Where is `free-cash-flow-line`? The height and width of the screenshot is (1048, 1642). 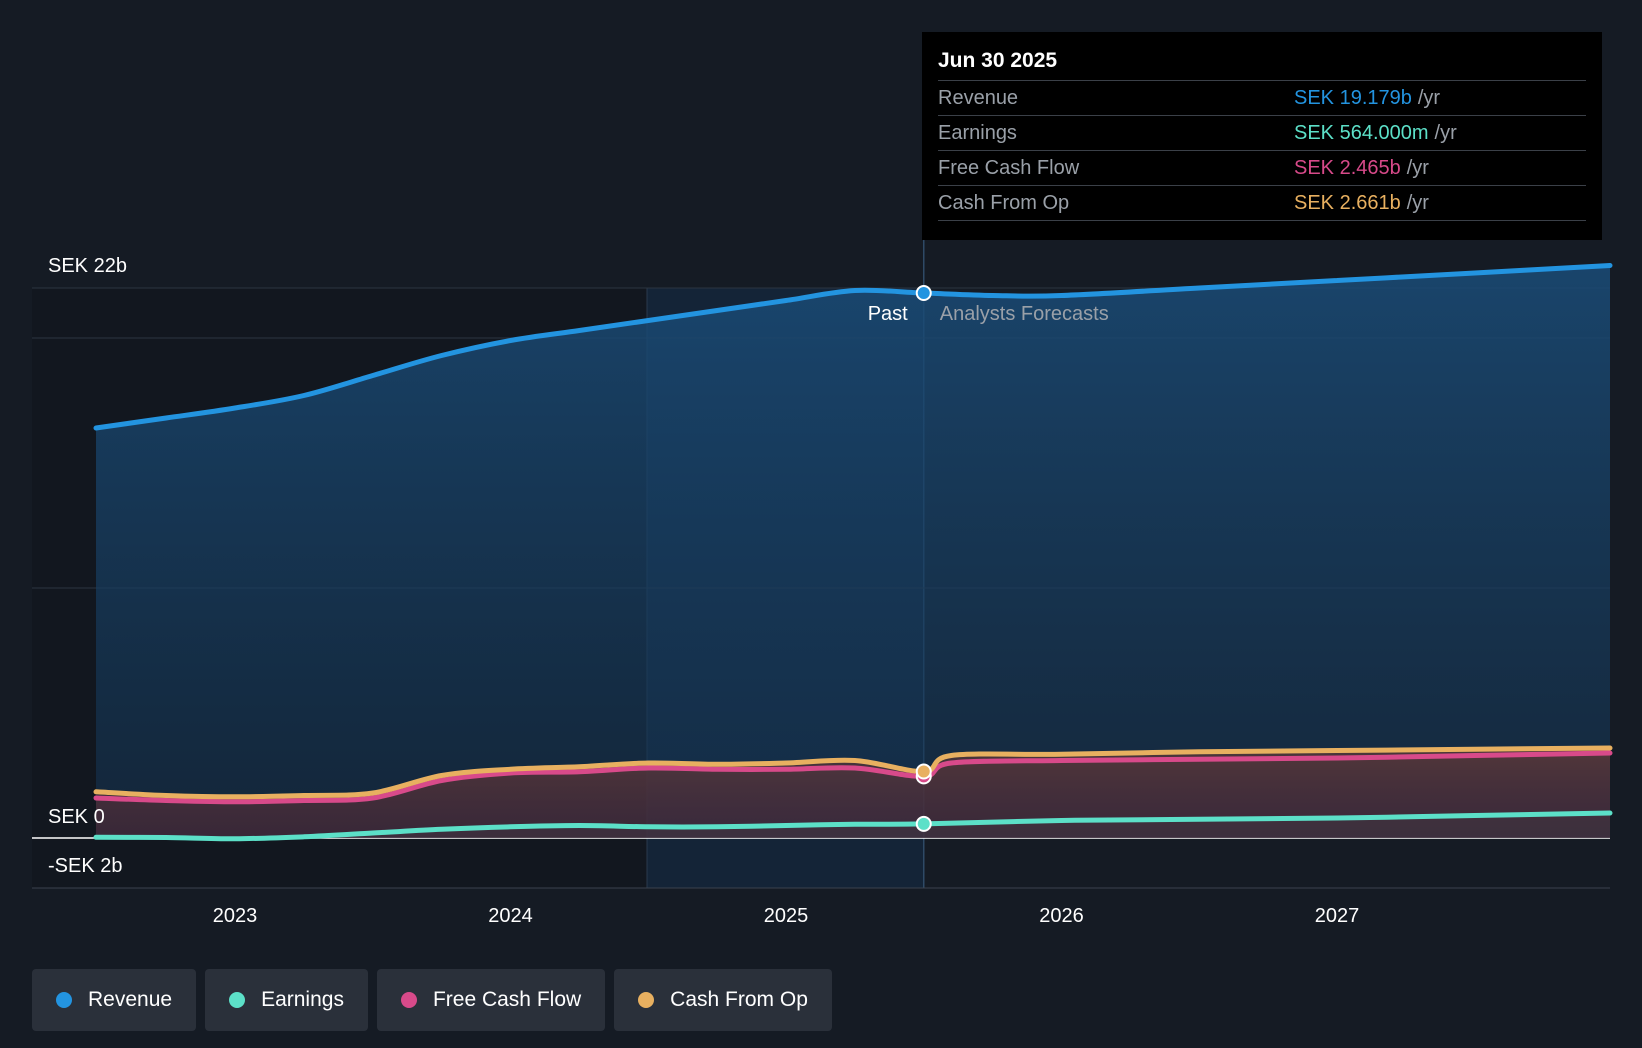 free-cash-flow-line is located at coordinates (853, 777).